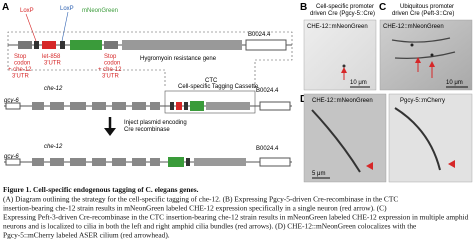 The width and height of the screenshot is (474, 247). I want to click on label: CTC, so click(211, 81).